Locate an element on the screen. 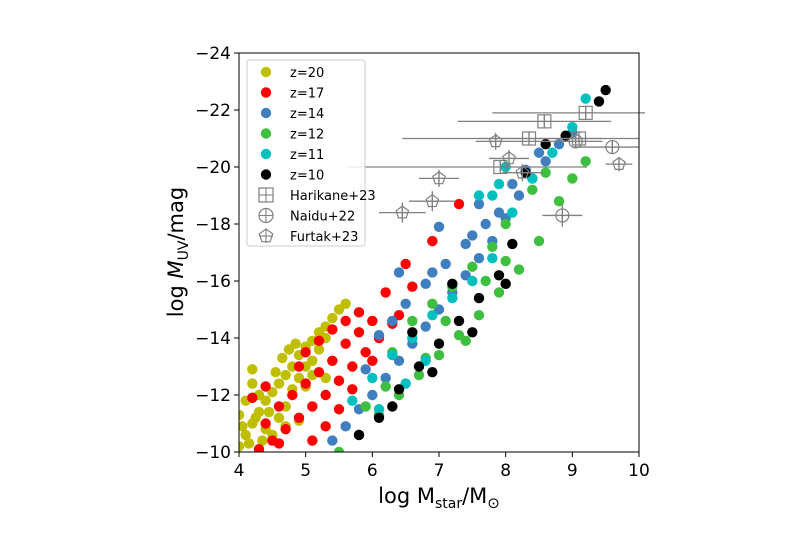 Image resolution: width=800 pixels, height=533 pixels. legend-label: Naidu+22 is located at coordinates (322, 217).